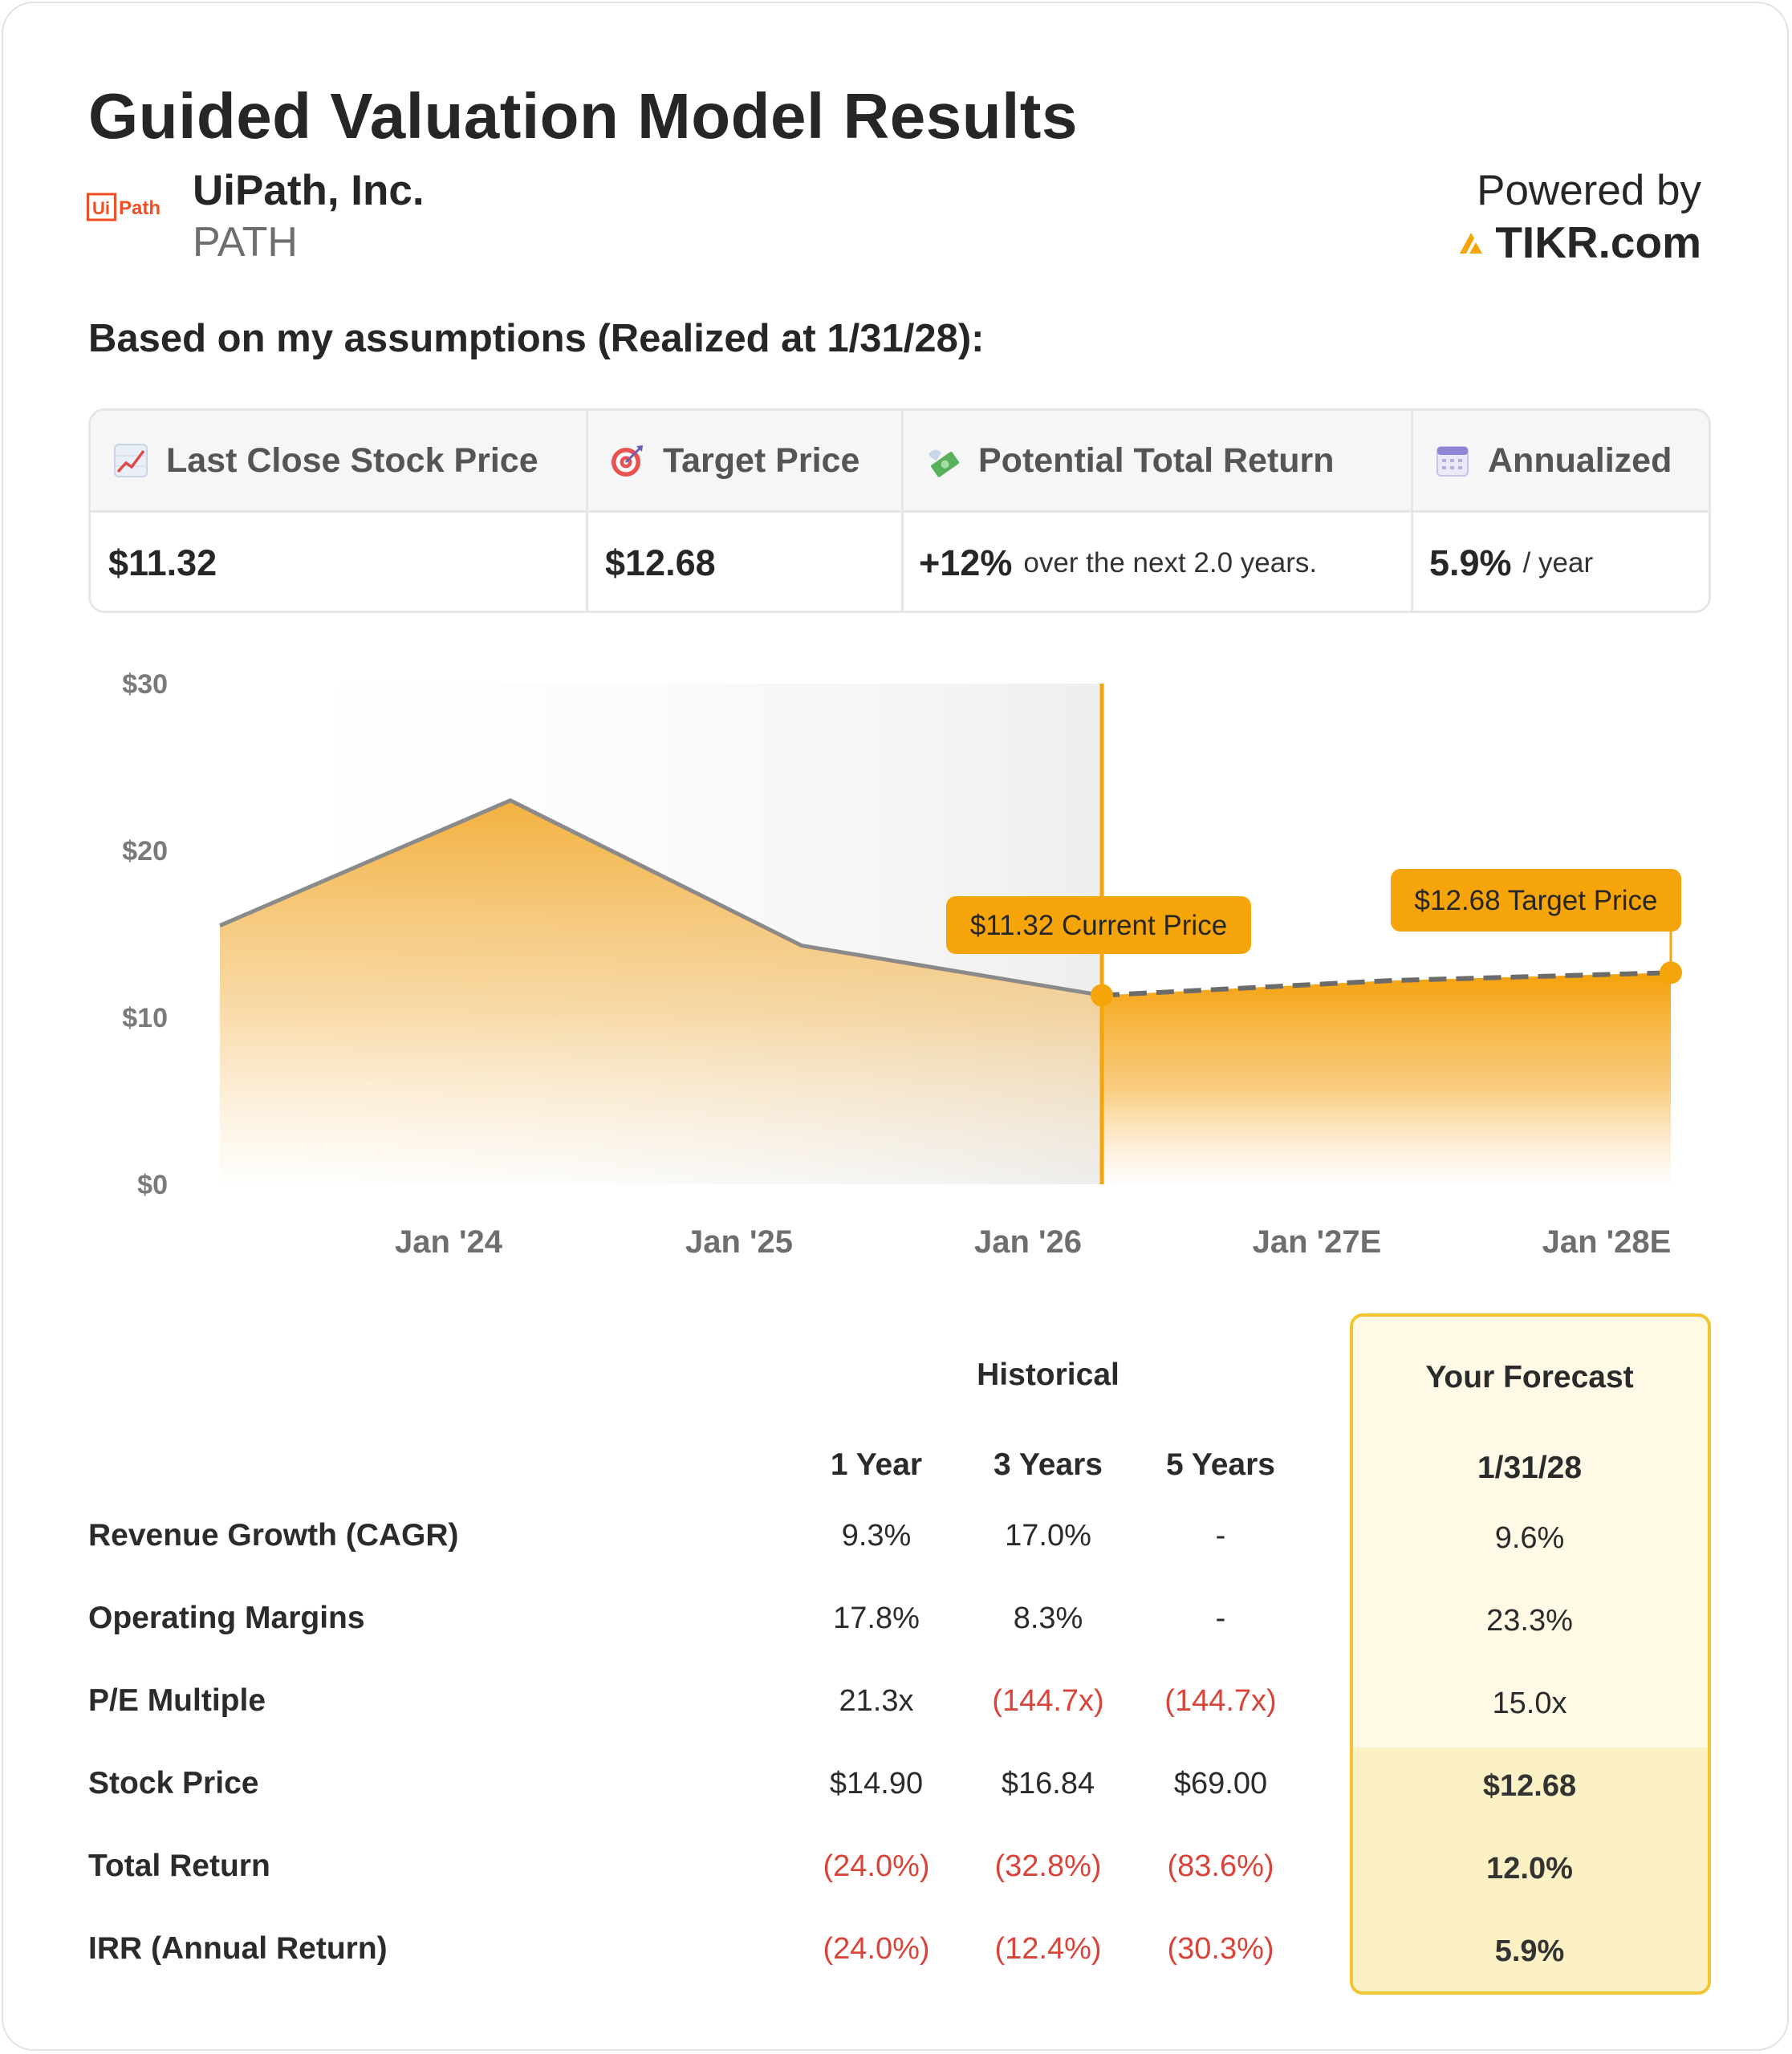 The image size is (1792, 2054). I want to click on current-price-label-text: $11.32 Current Price, so click(1098, 926).